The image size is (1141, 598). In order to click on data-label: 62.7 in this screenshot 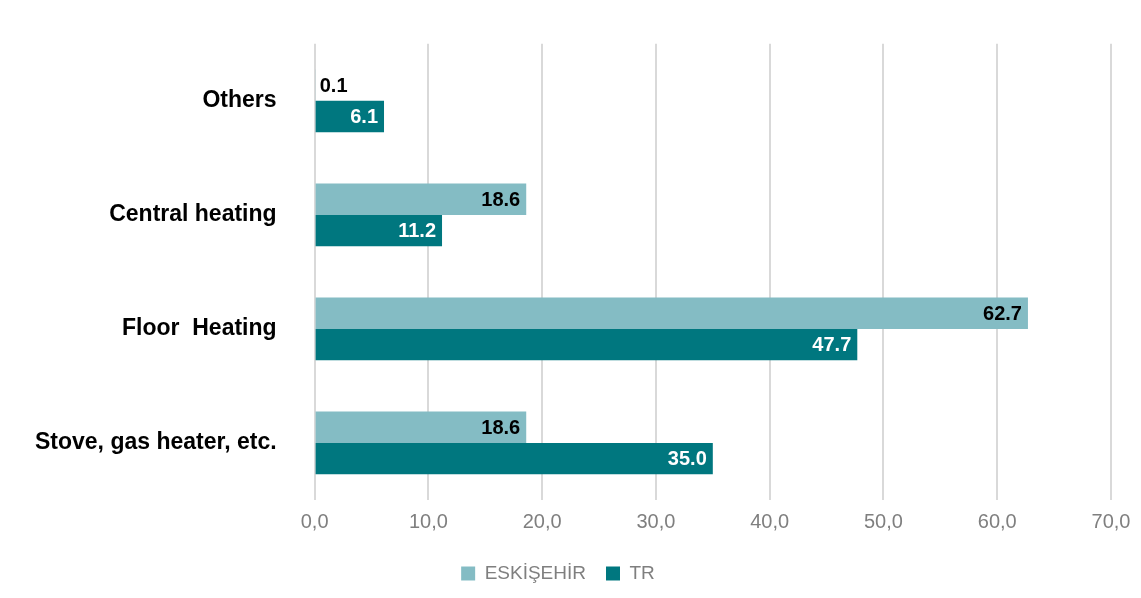, I will do `click(1002, 312)`.